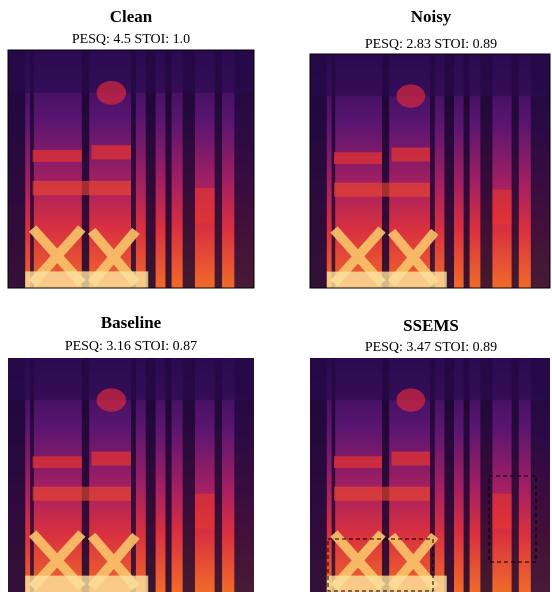  What do you see at coordinates (131, 39) in the screenshot?
I see `panel-metrics: PESQ: 4.5 STOI: 1.0` at bounding box center [131, 39].